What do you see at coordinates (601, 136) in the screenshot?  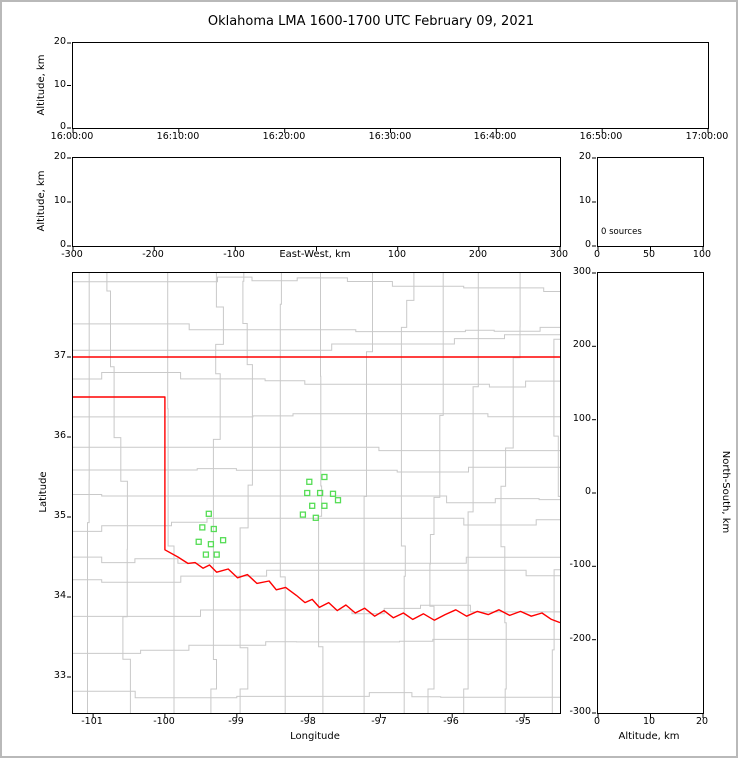 I see `xtick-label: 16:50:00` at bounding box center [601, 136].